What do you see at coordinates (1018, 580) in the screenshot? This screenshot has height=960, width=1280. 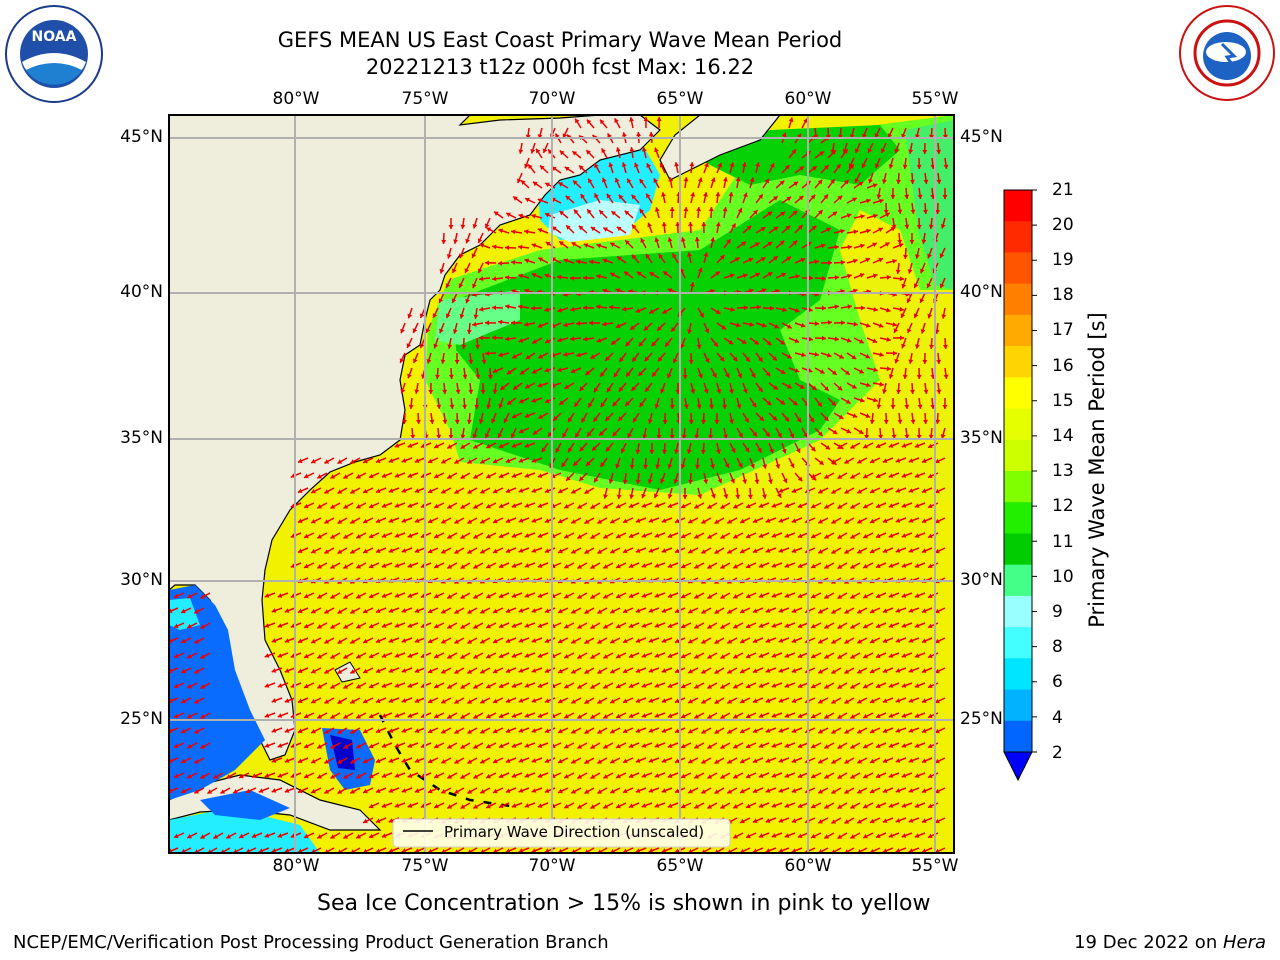 I see `colorbar-segment` at bounding box center [1018, 580].